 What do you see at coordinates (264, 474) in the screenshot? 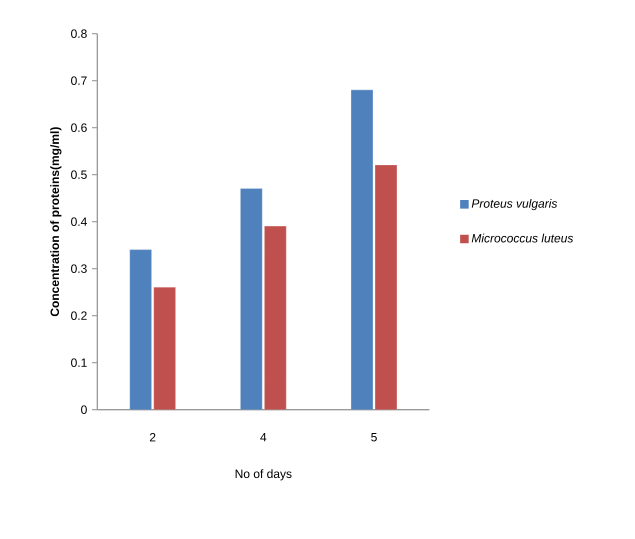
I see `x-axis-title: No of days` at bounding box center [264, 474].